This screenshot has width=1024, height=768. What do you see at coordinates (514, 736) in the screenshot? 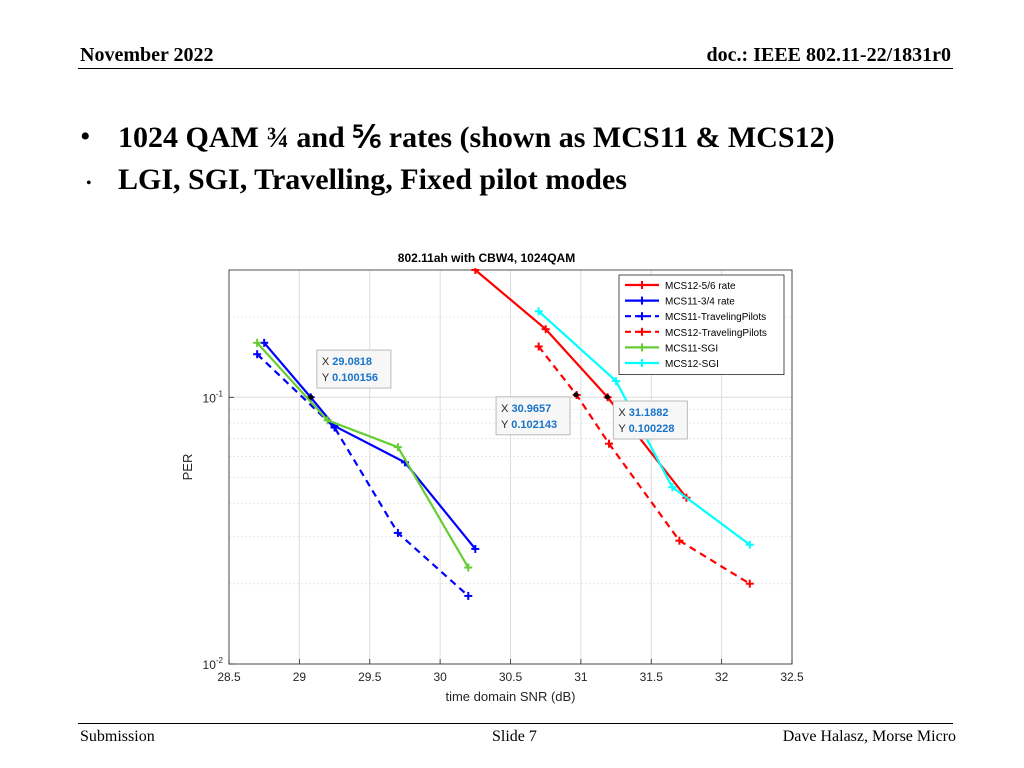
I see `footer-slide-number: Slide 7` at bounding box center [514, 736].